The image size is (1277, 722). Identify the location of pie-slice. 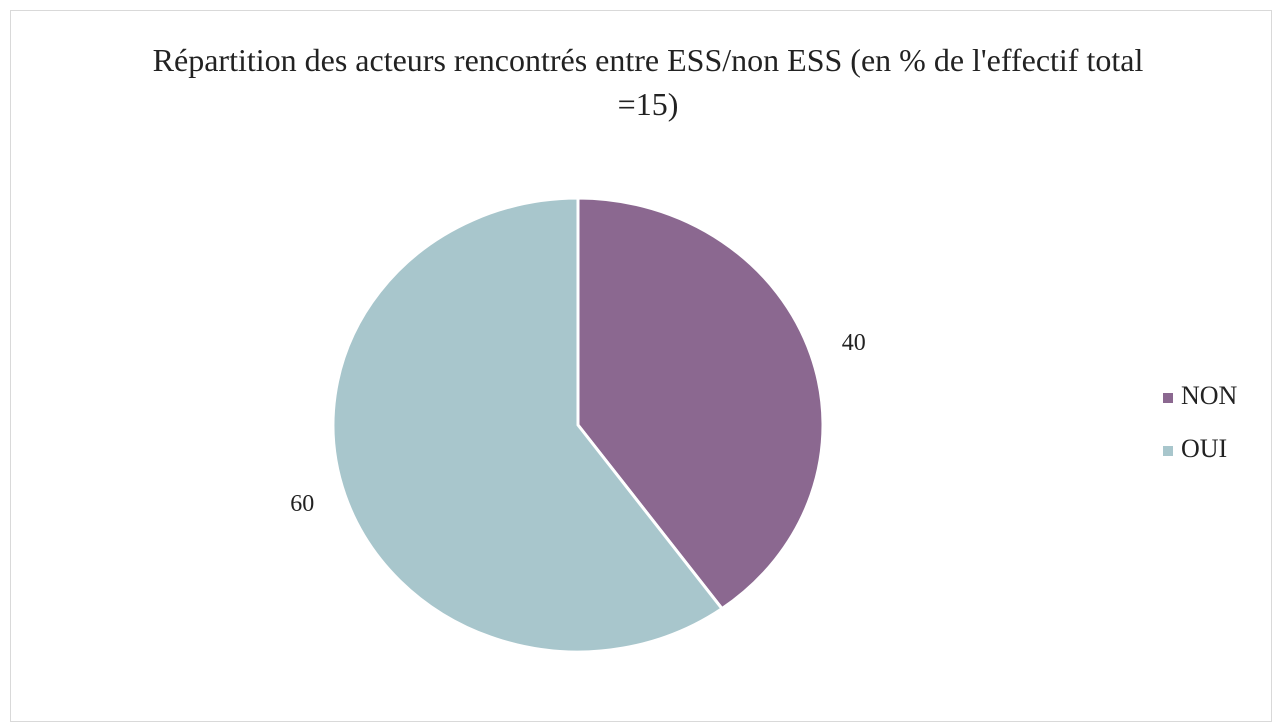
(700, 403).